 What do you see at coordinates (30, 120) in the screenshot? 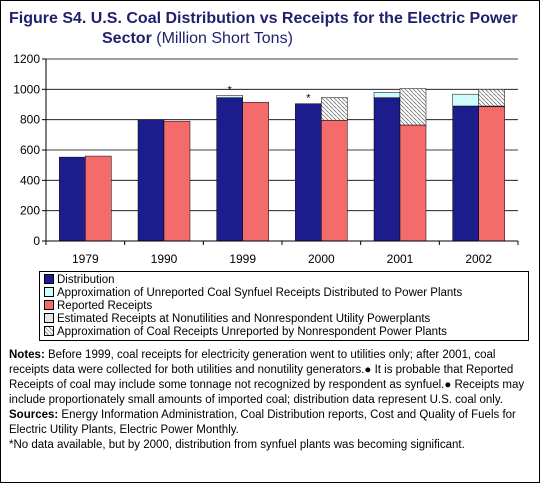
I see `y-tick-label: 800` at bounding box center [30, 120].